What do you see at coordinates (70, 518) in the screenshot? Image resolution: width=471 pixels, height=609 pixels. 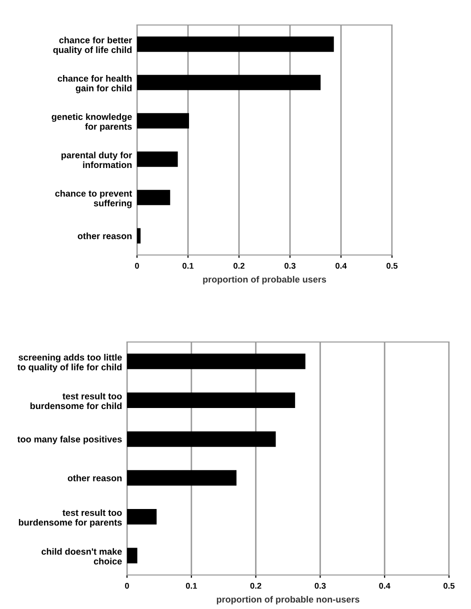 I see `y-tick-label: test result too burdensome for parents` at bounding box center [70, 518].